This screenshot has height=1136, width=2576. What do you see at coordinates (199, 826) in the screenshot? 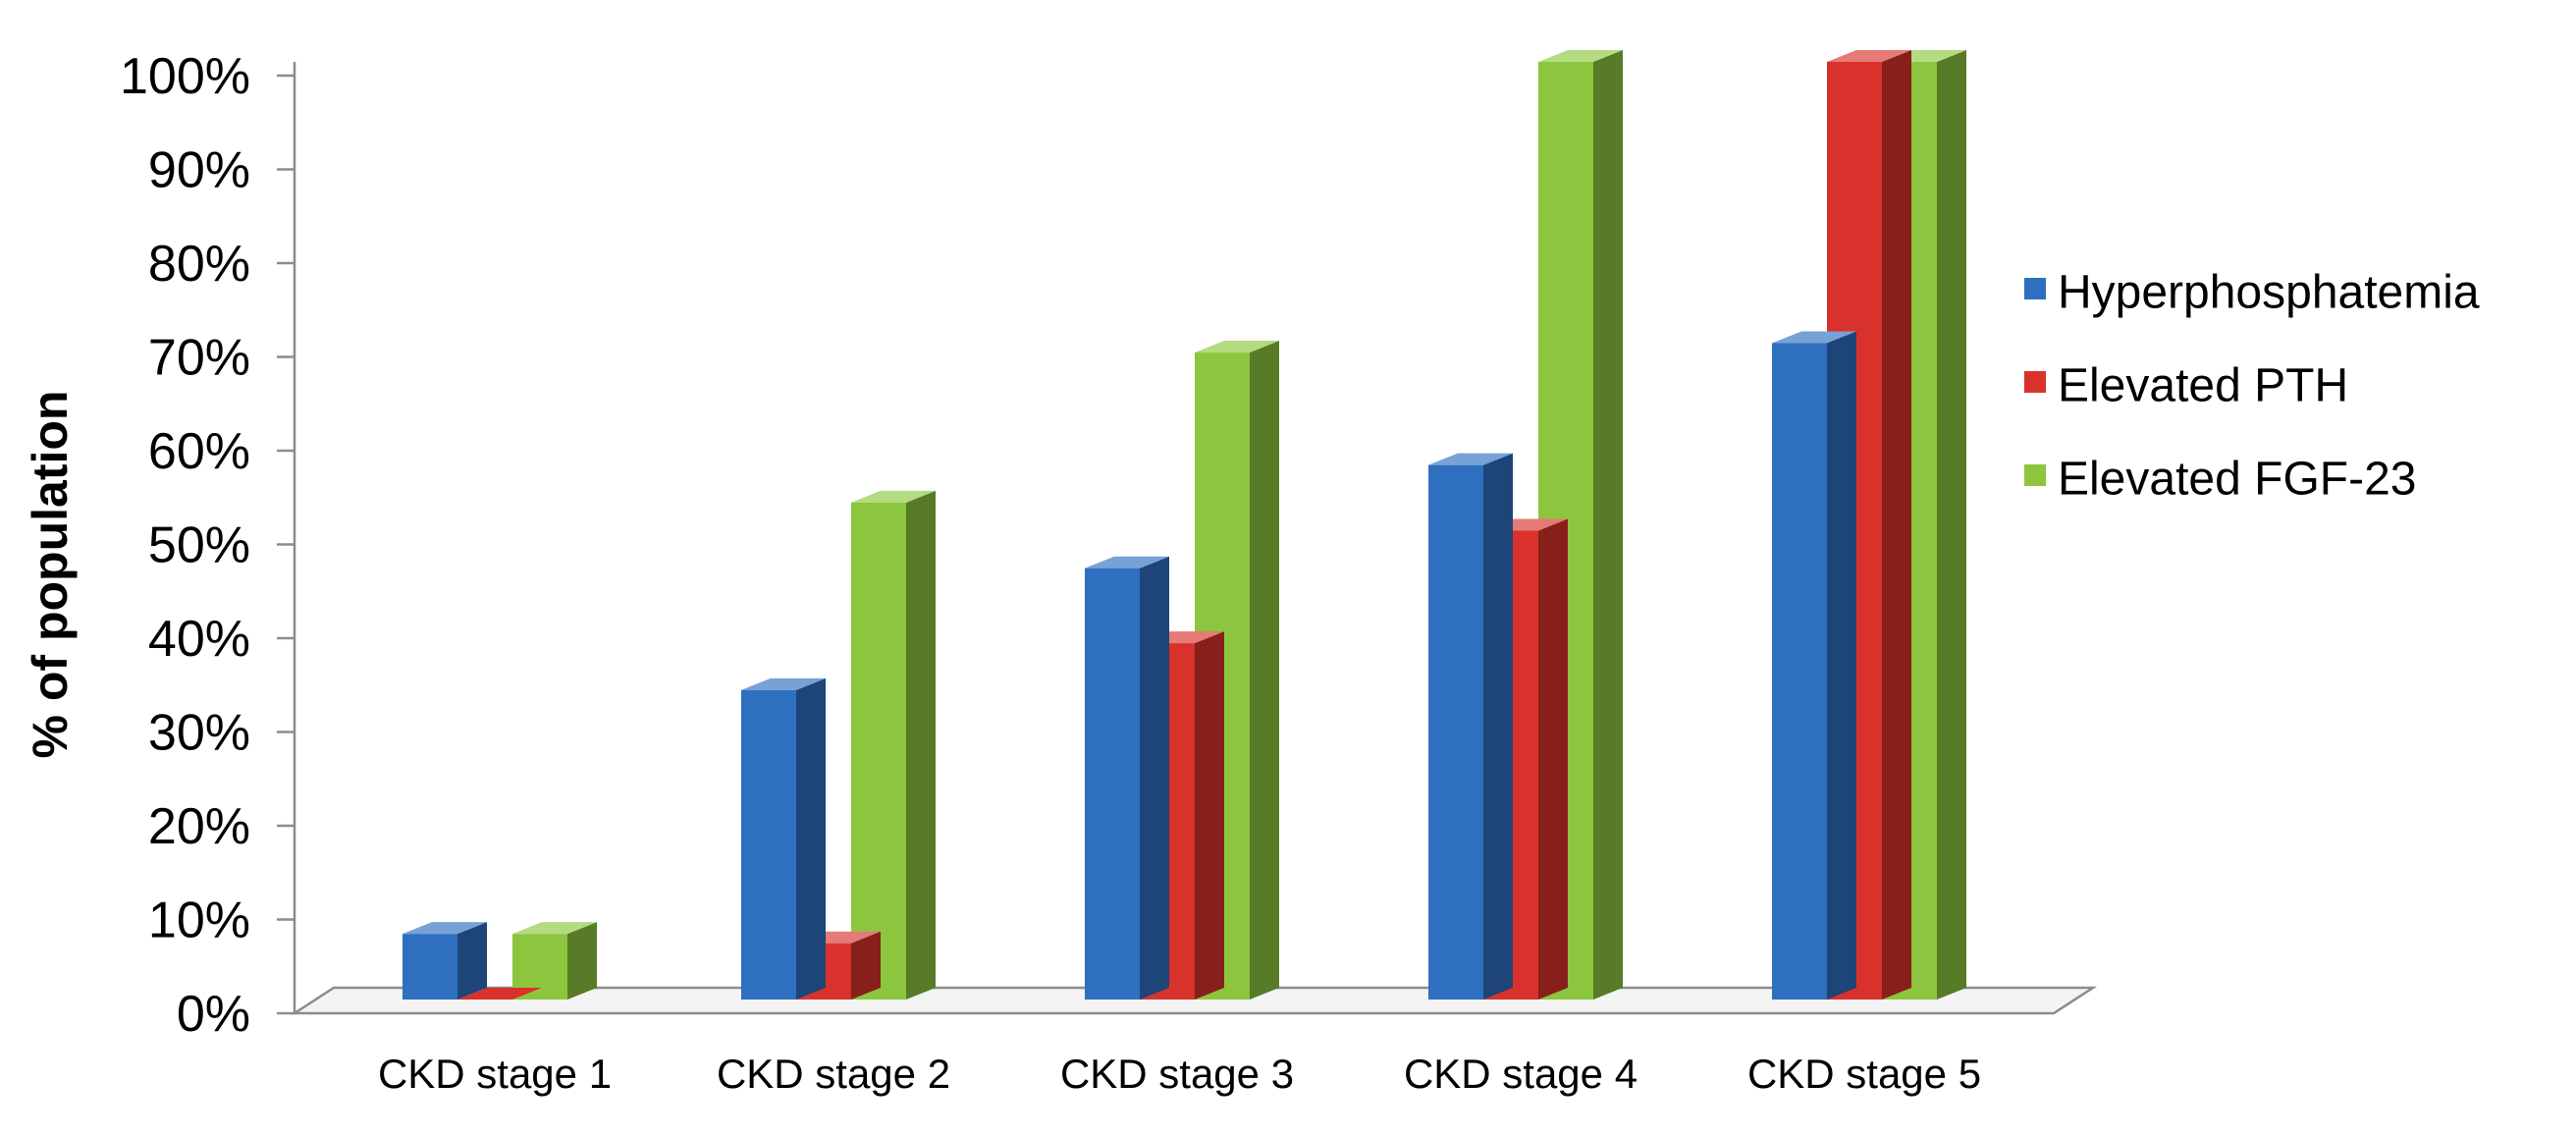
I see `y-tick-label: 20%` at bounding box center [199, 826].